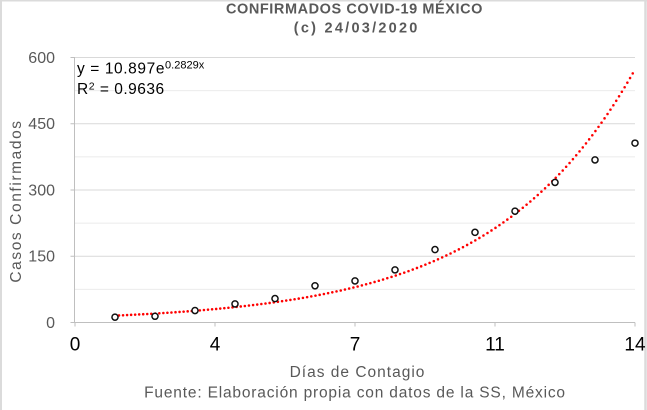  I want to click on svg-text: 450, so click(41, 124).